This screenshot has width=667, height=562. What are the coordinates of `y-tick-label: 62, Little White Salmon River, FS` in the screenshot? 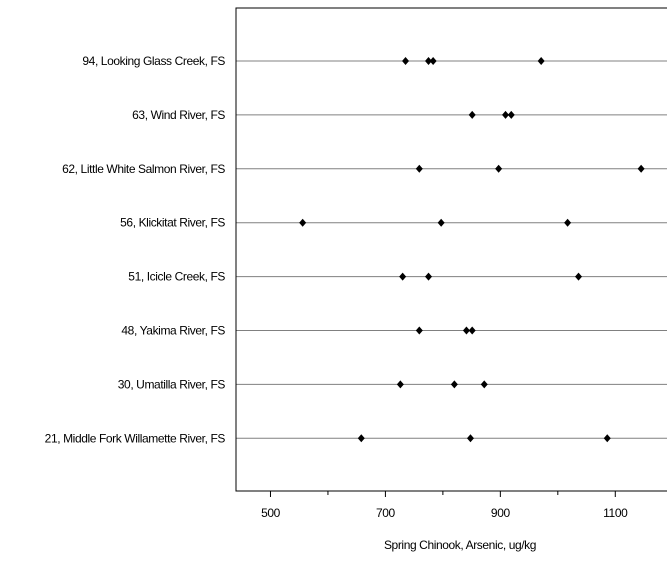 It's located at (143, 169).